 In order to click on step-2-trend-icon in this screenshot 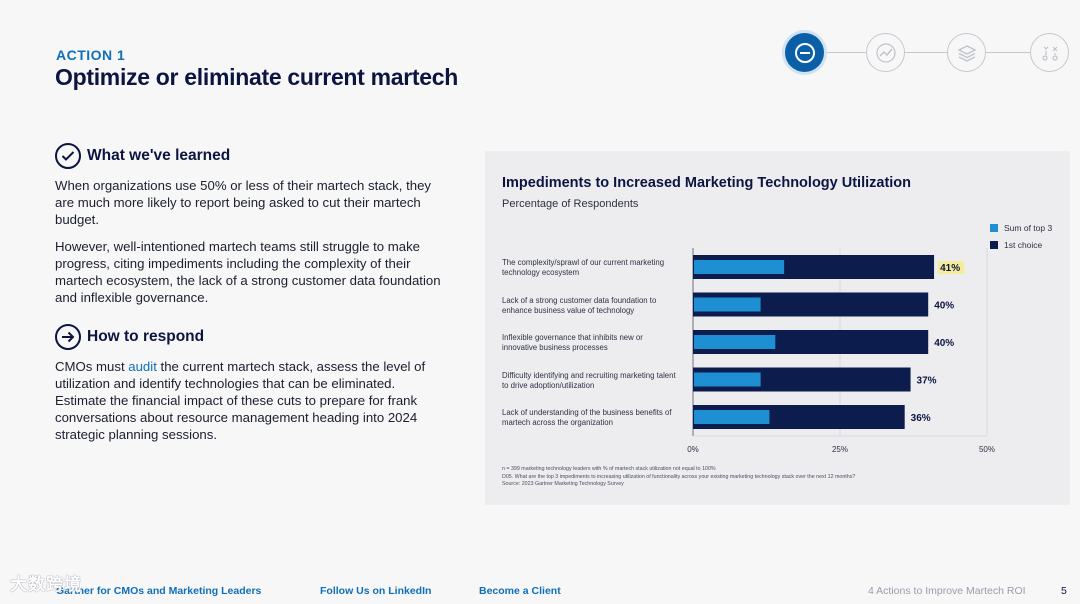, I will do `click(885, 52)`.